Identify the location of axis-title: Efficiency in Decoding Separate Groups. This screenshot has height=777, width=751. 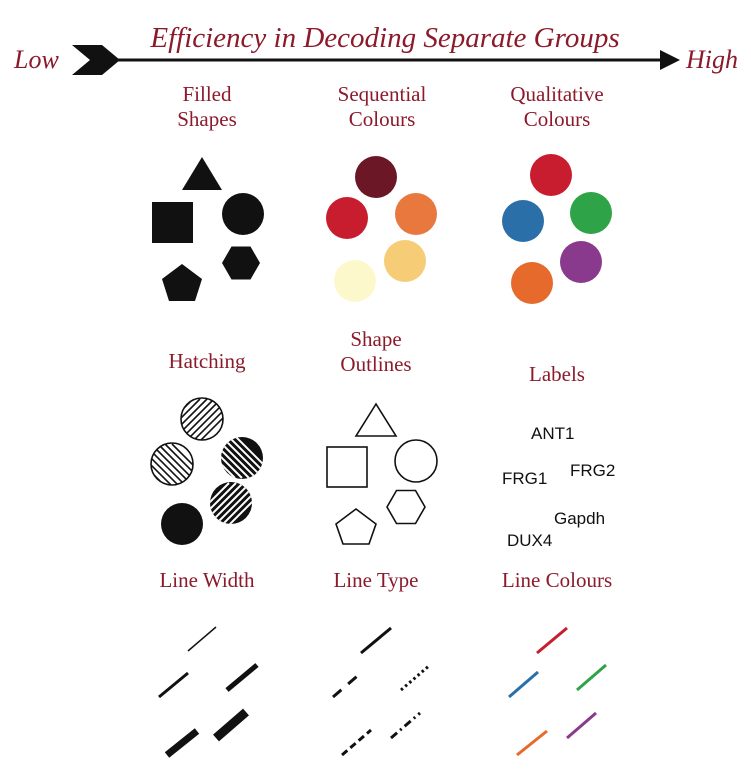
(384, 38).